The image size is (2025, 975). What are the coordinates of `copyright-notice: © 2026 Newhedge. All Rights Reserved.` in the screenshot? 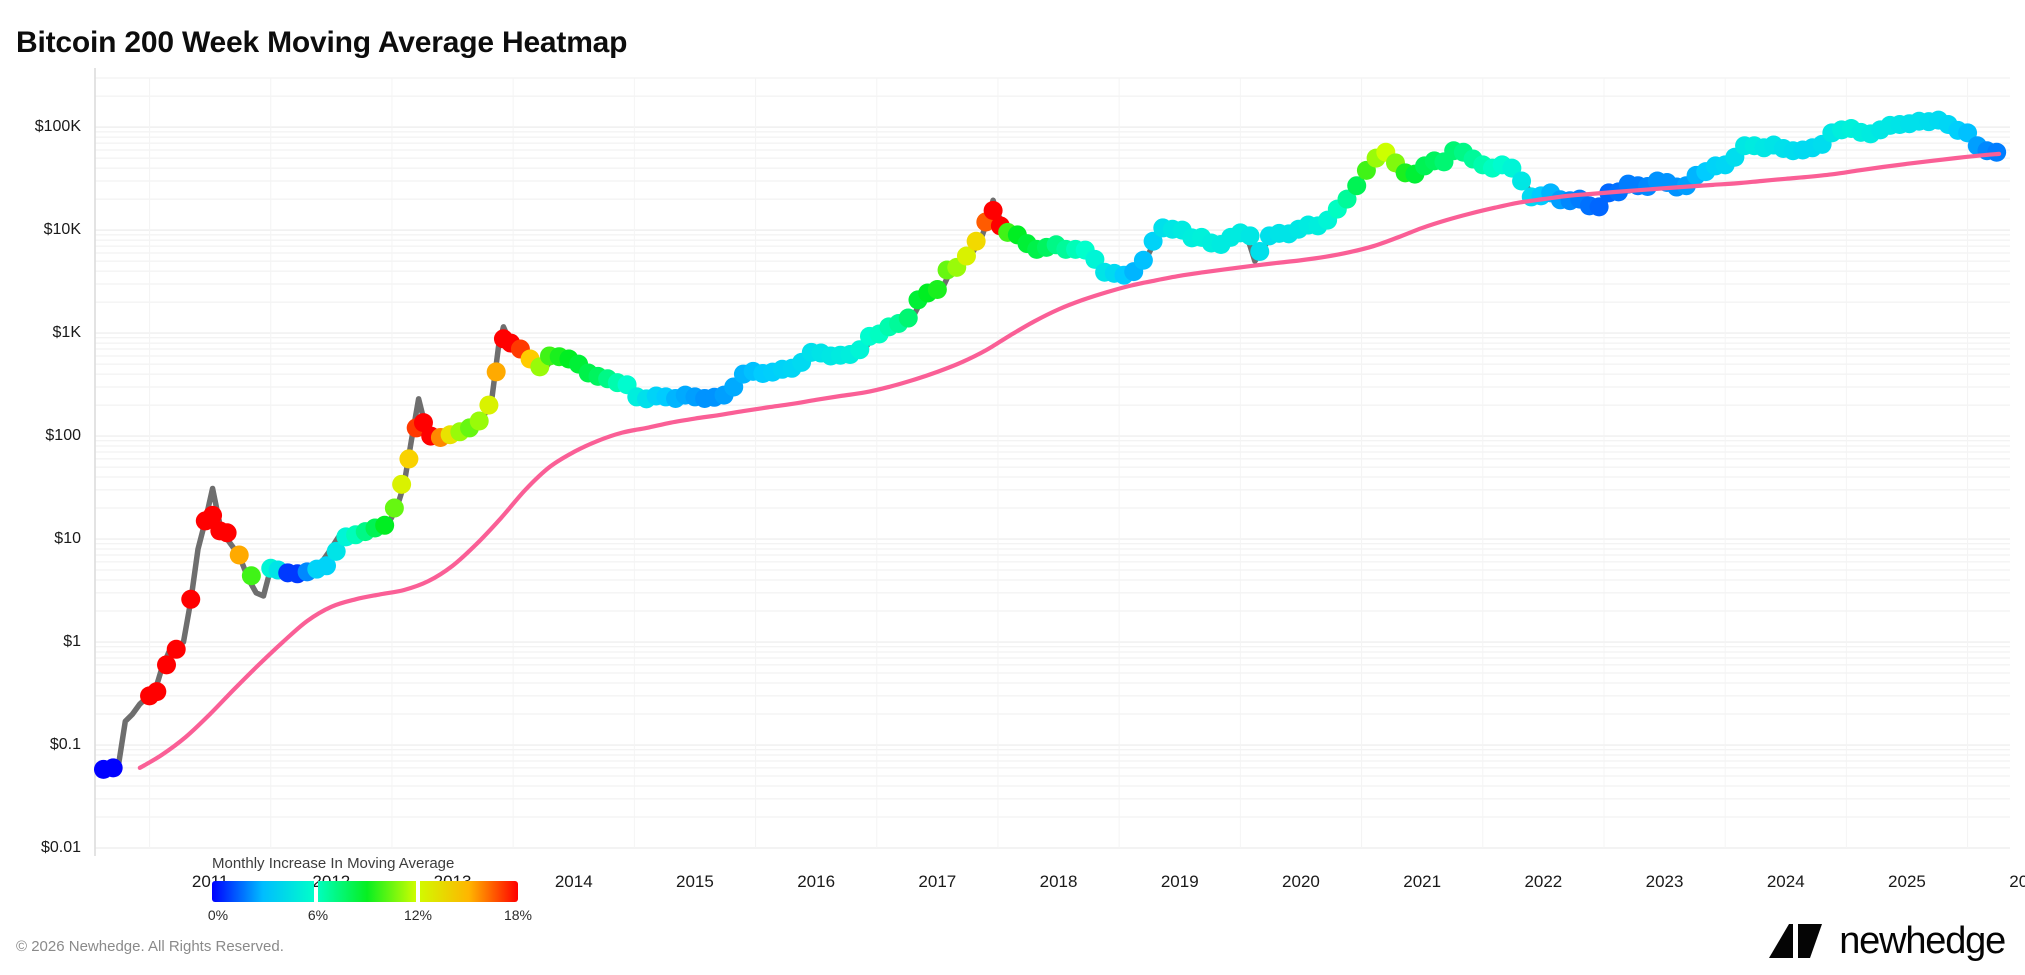 It's located at (150, 946).